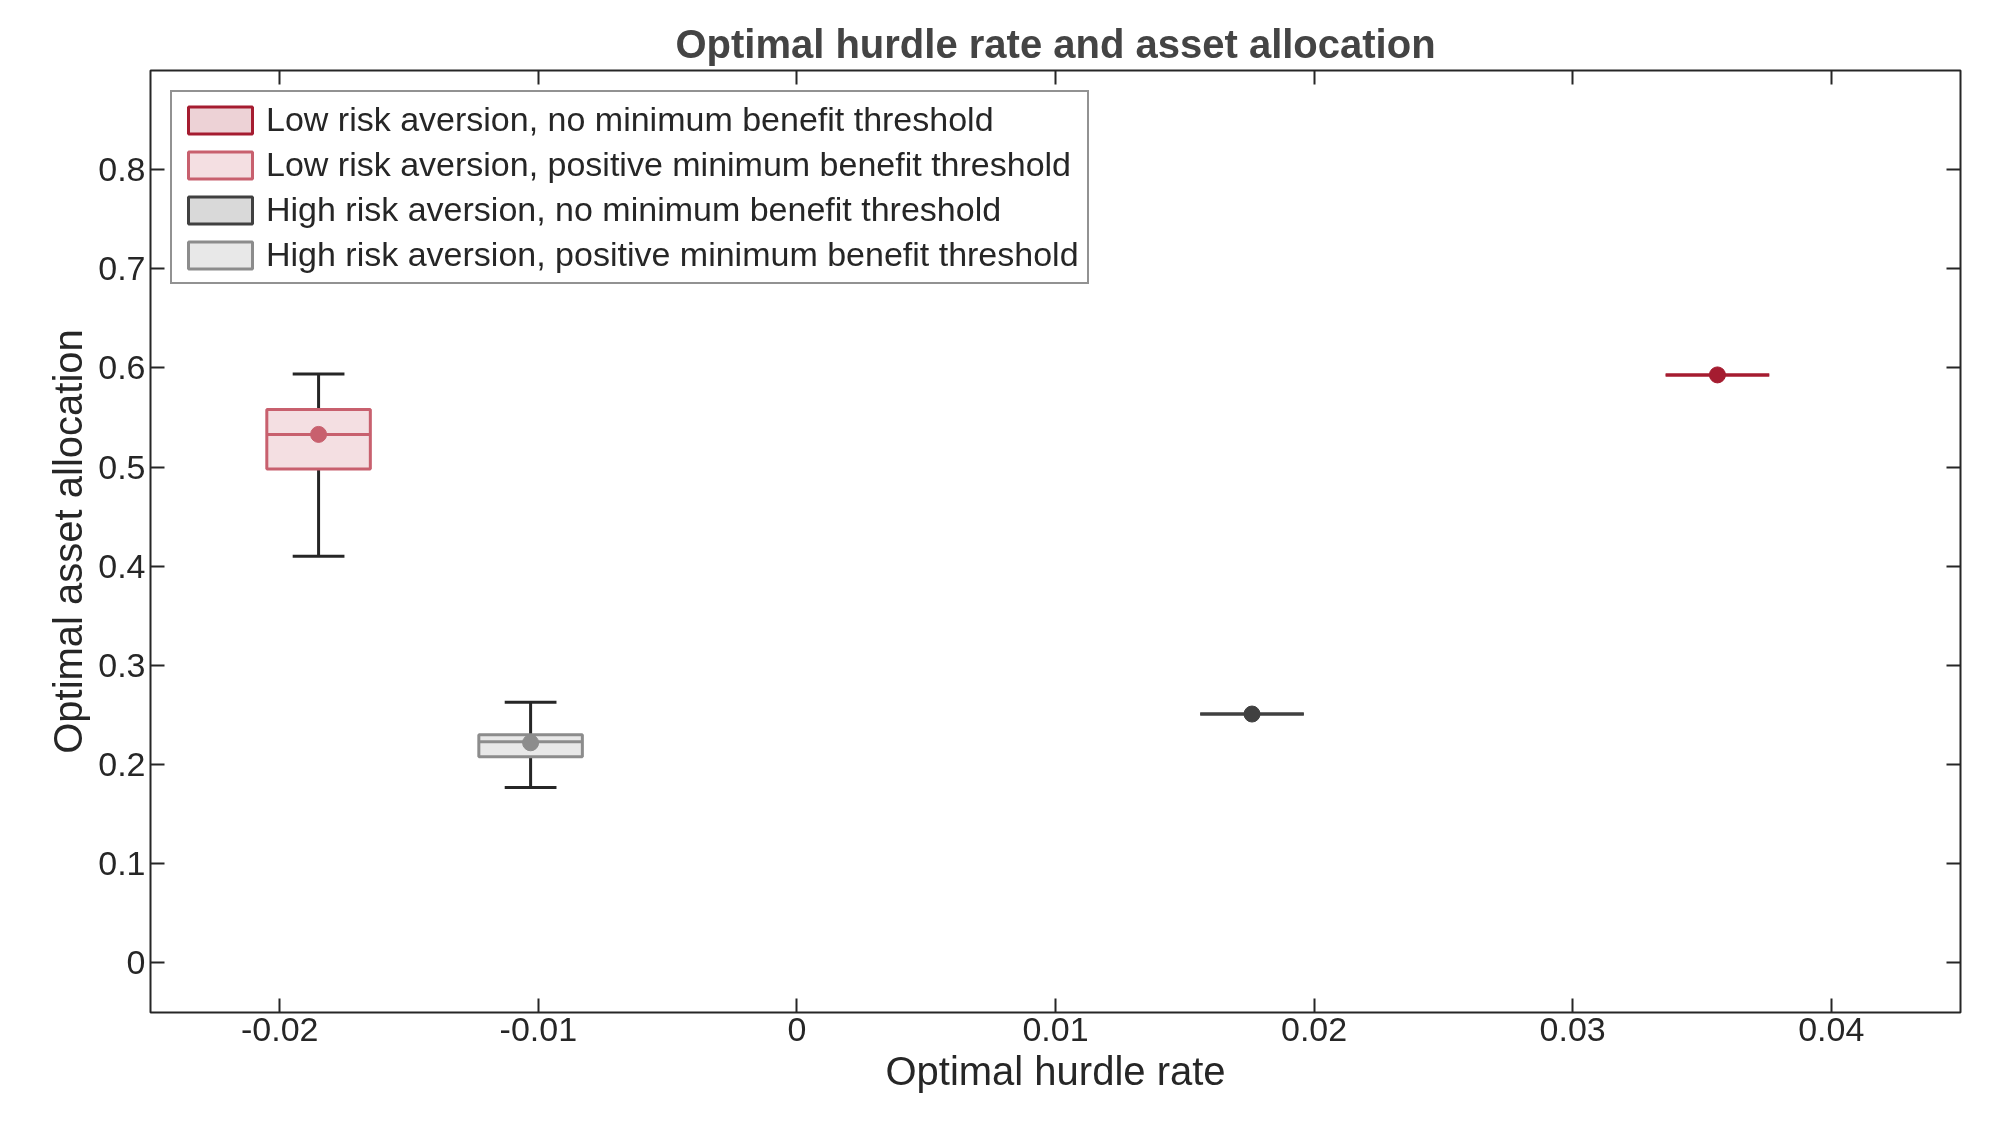 This screenshot has height=1142, width=2000. What do you see at coordinates (280, 1028) in the screenshot?
I see `x-tick-label: -0.02` at bounding box center [280, 1028].